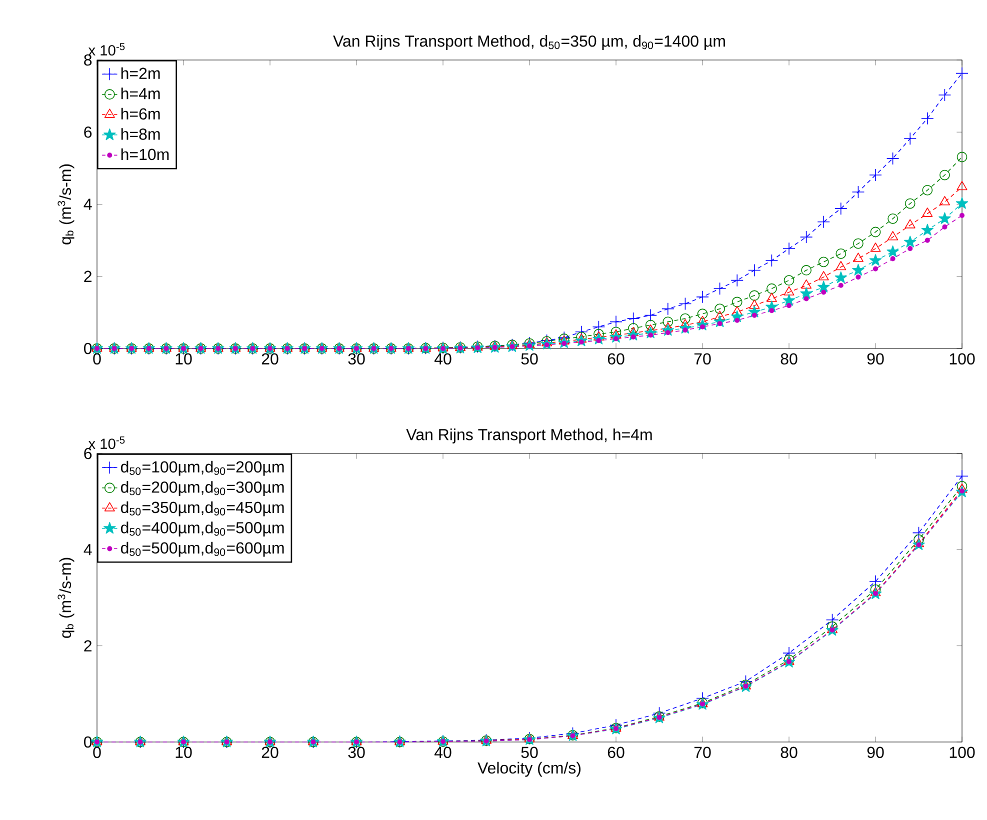 The height and width of the screenshot is (820, 987). I want to click on legend-label: h=6m, so click(140, 114).